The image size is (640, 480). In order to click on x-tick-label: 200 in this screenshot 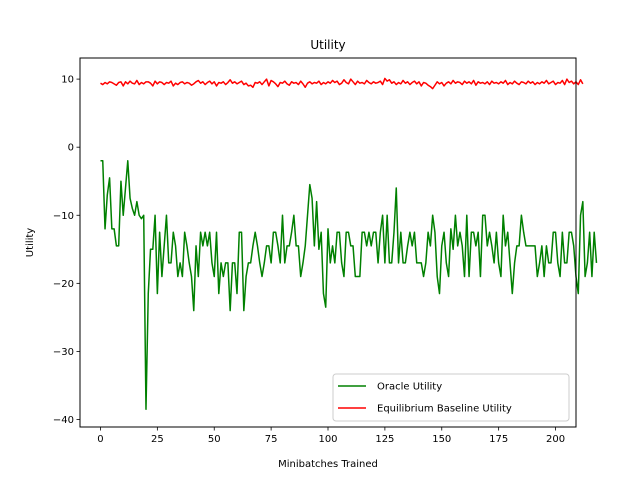, I will do `click(555, 439)`.